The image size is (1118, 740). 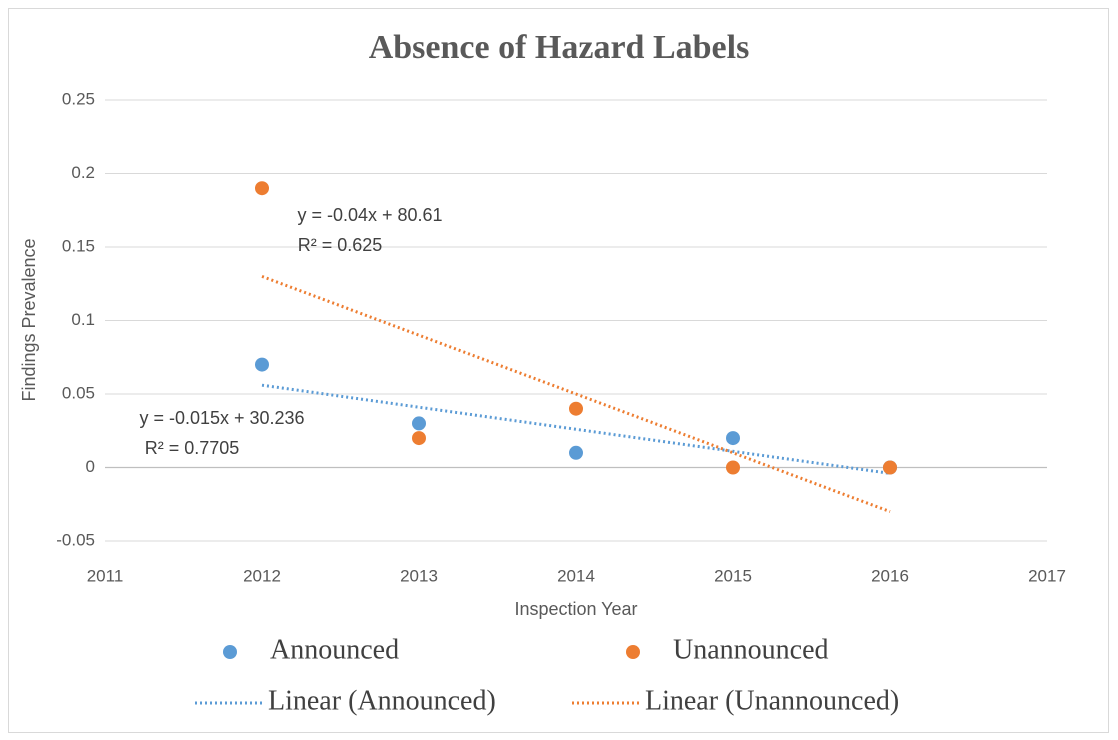 What do you see at coordinates (576, 429) in the screenshot?
I see `trendline` at bounding box center [576, 429].